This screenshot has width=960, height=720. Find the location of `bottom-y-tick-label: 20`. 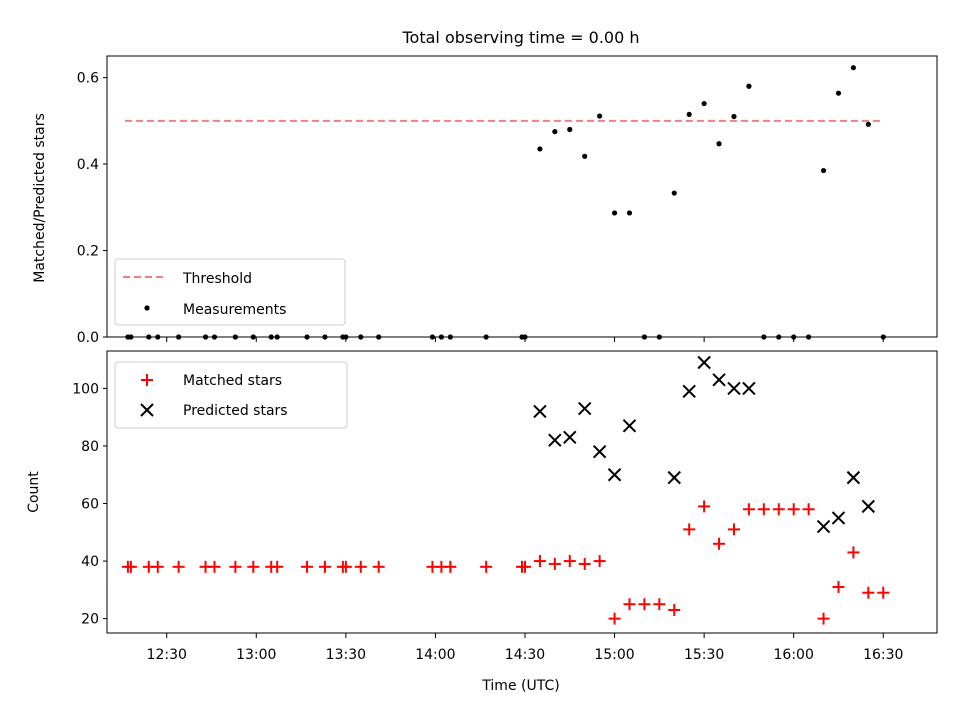

bottom-y-tick-label: 20 is located at coordinates (90, 620).